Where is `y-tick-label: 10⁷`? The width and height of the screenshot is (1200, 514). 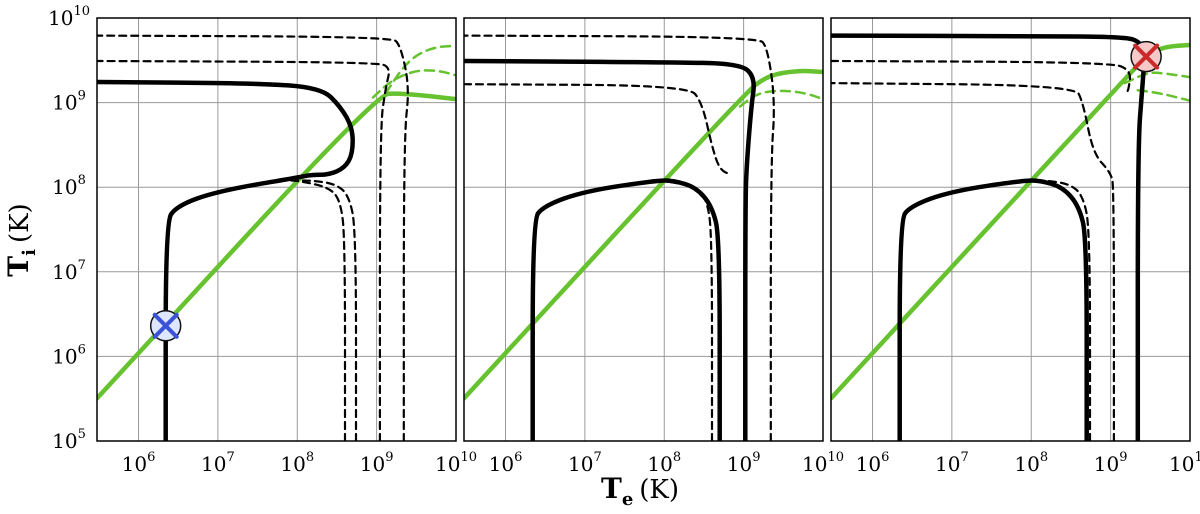
y-tick-label: 10⁷ is located at coordinates (69, 271).